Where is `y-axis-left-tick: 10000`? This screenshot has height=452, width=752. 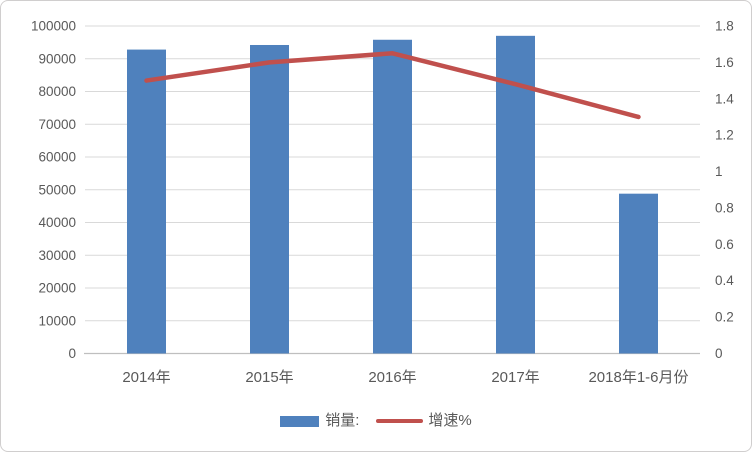 y-axis-left-tick: 10000 is located at coordinates (57, 320).